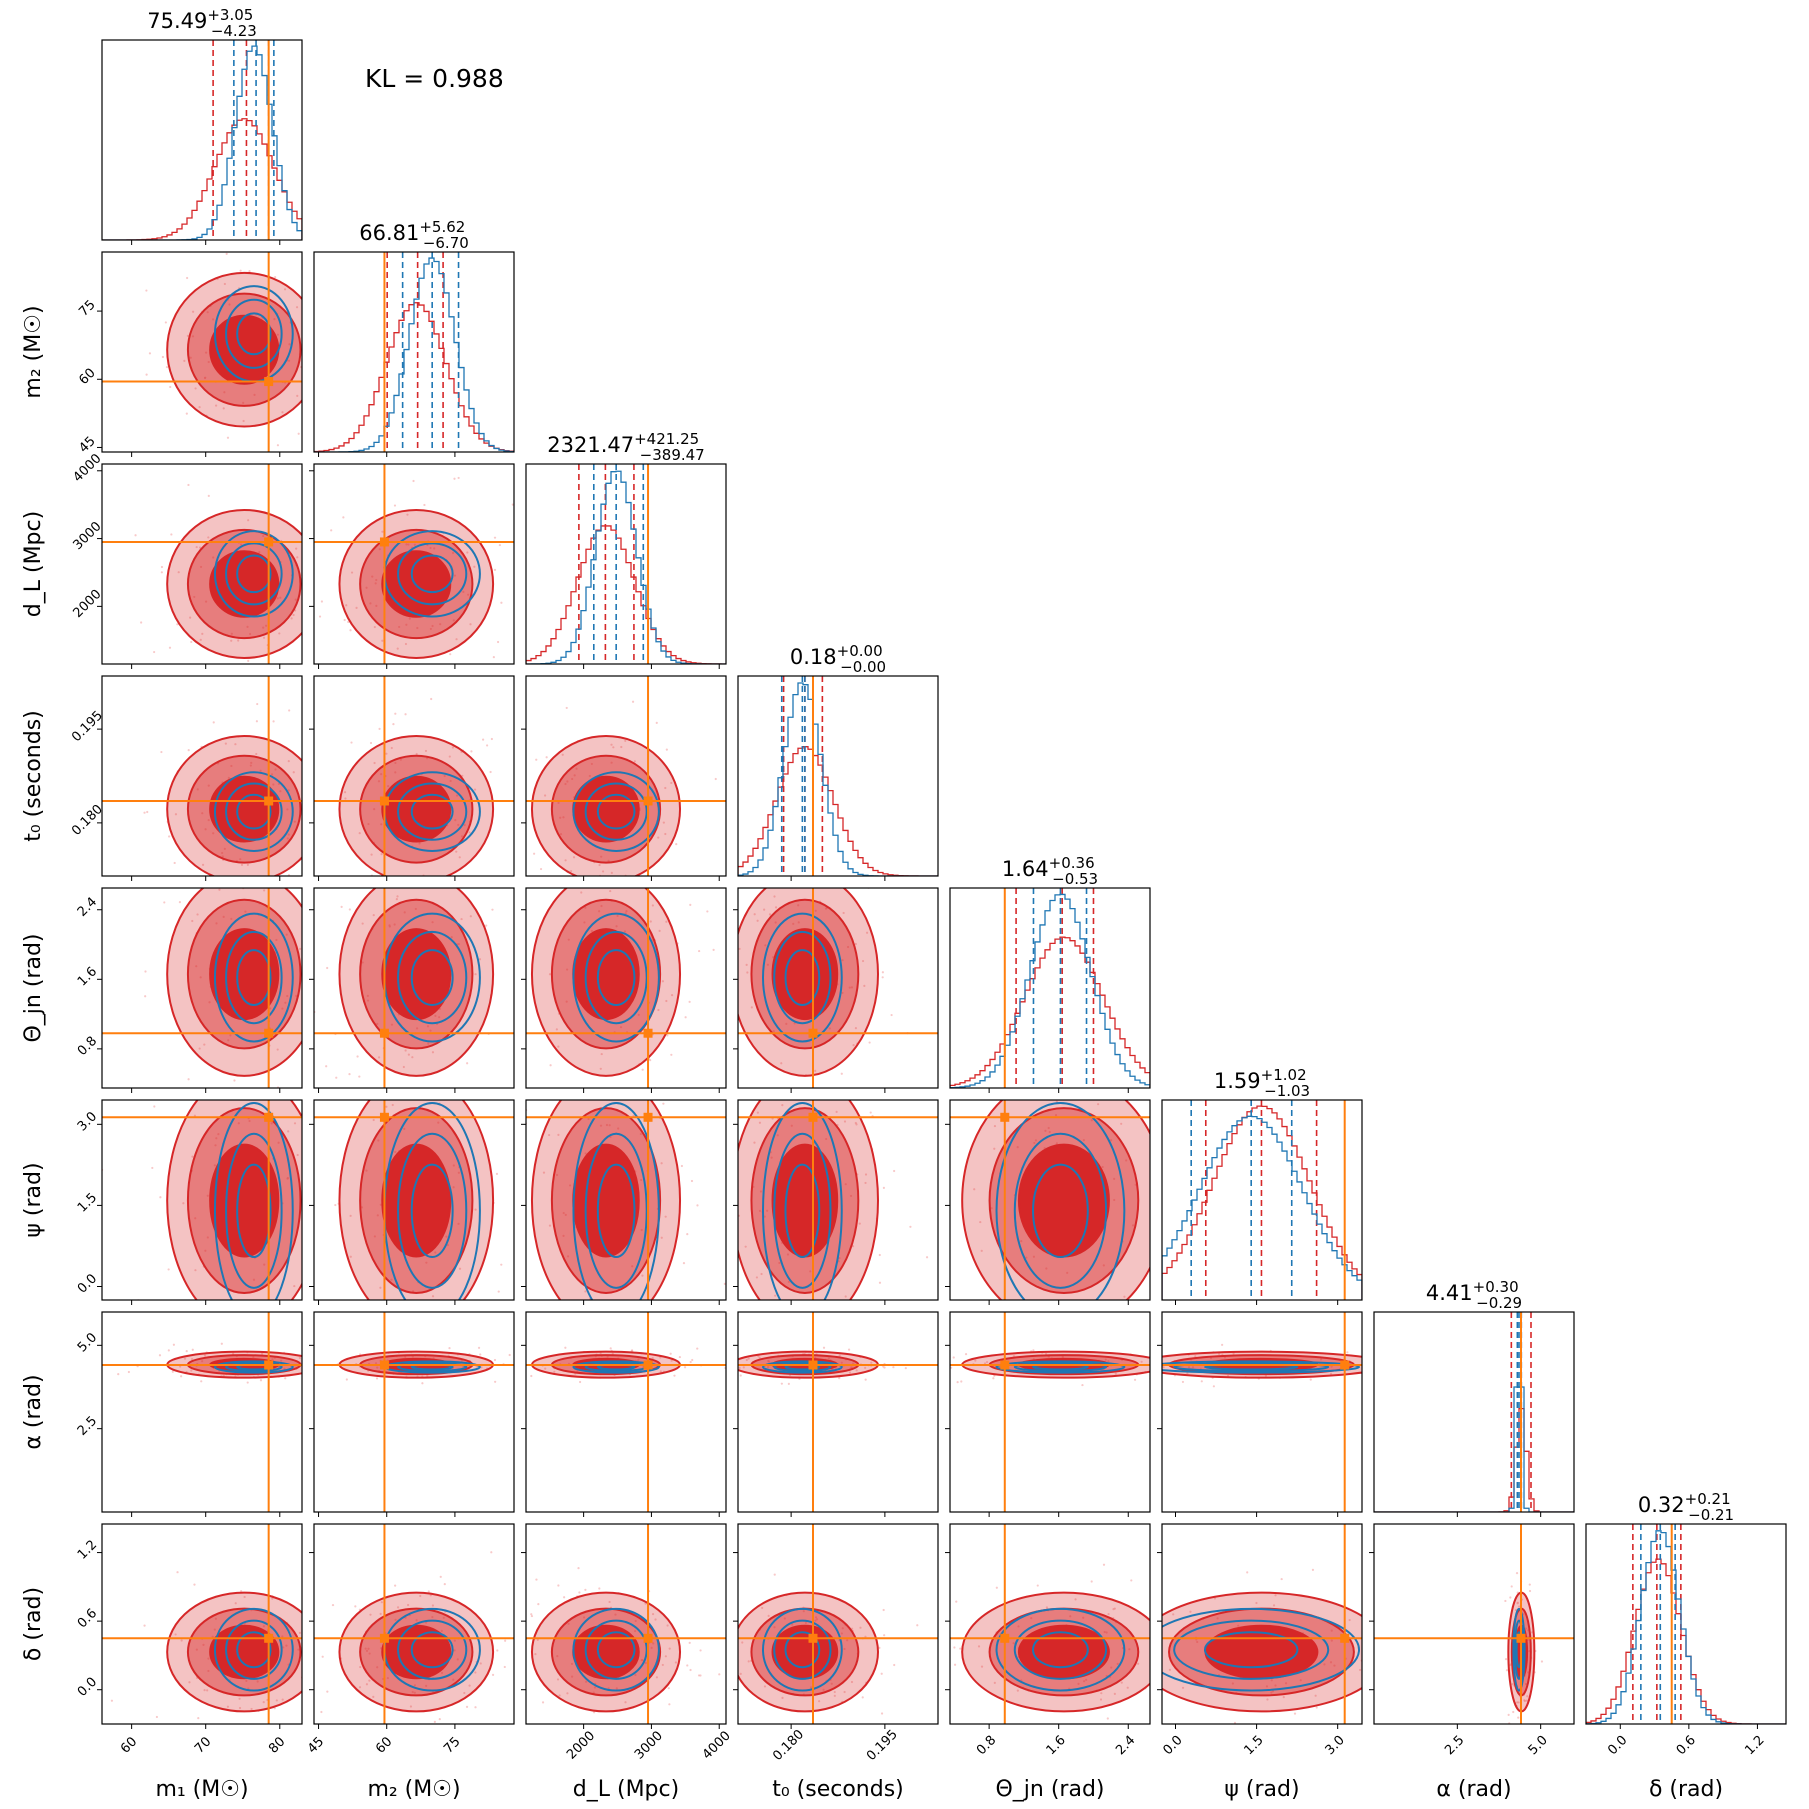 This screenshot has width=1809, height=1809. Describe the element at coordinates (87, 1549) in the screenshot. I see `y-tick-label: 1.2` at that location.